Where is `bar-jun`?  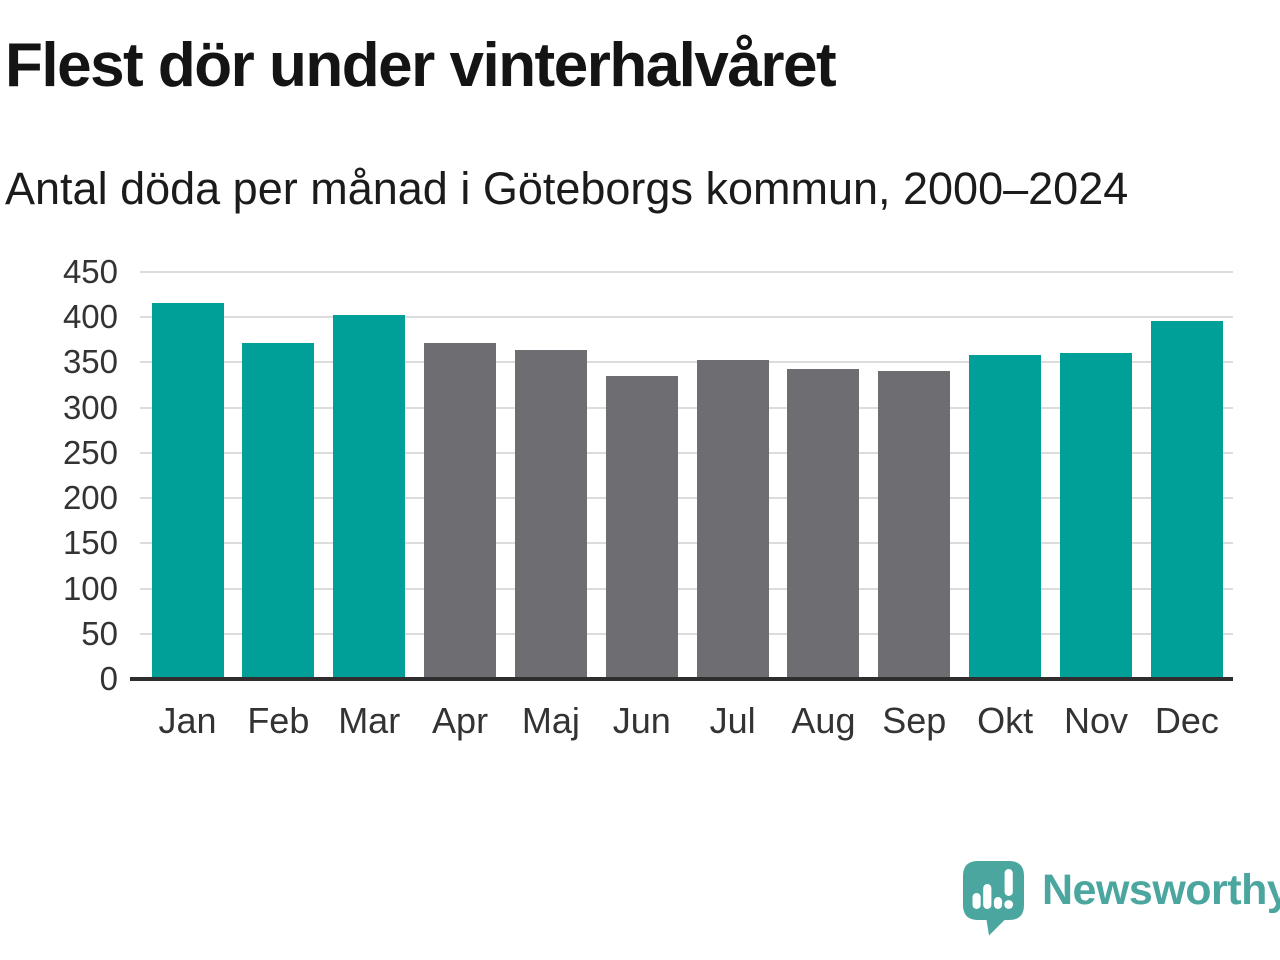
bar-jun is located at coordinates (641, 527).